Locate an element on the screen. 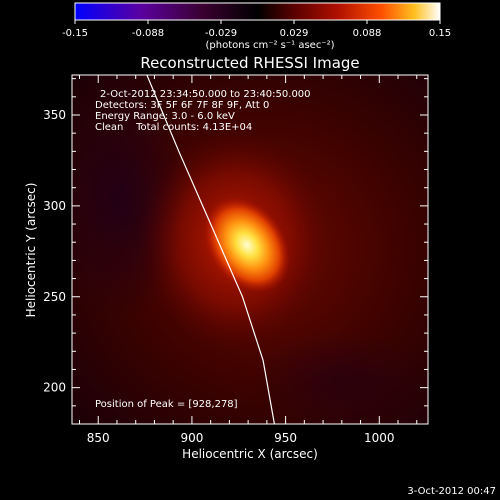 The width and height of the screenshot is (500, 500). y-tick-label: 200 is located at coordinates (54, 388).